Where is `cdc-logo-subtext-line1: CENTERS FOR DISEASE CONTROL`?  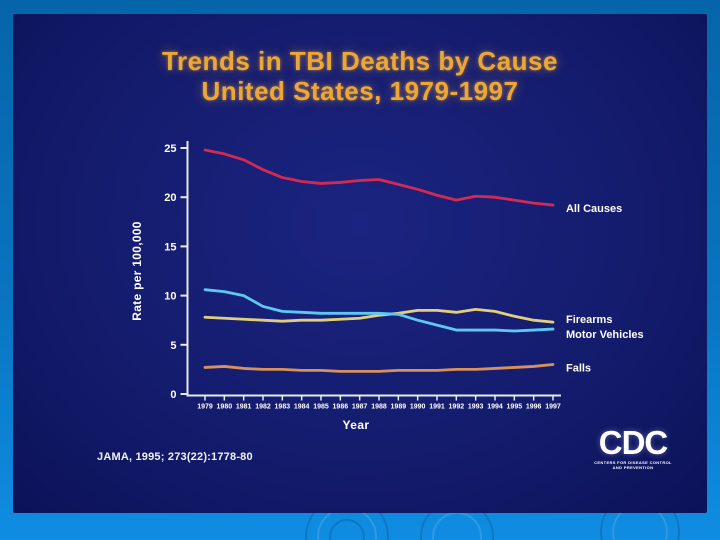 cdc-logo-subtext-line1: CENTERS FOR DISEASE CONTROL is located at coordinates (633, 462).